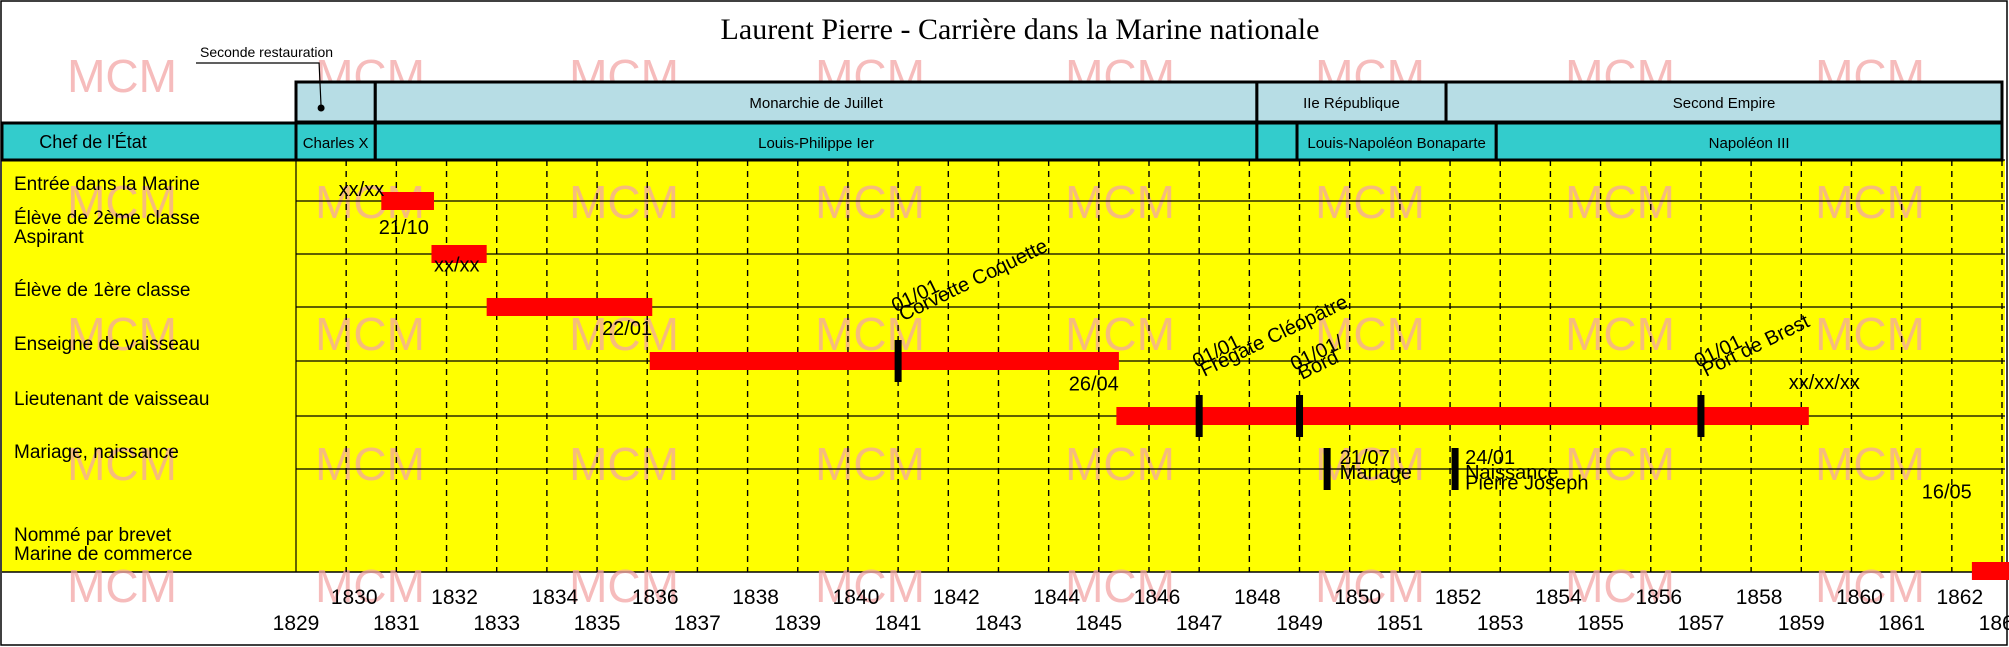 This screenshot has height=647, width=2009. I want to click on x-tick-label: 1832, so click(454, 597).